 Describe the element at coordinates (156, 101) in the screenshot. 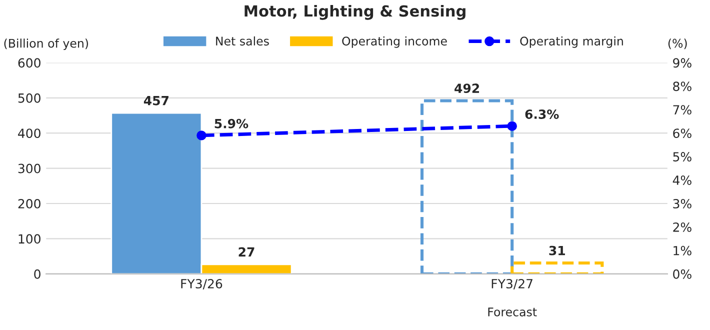

I see `data-label: 457` at that location.